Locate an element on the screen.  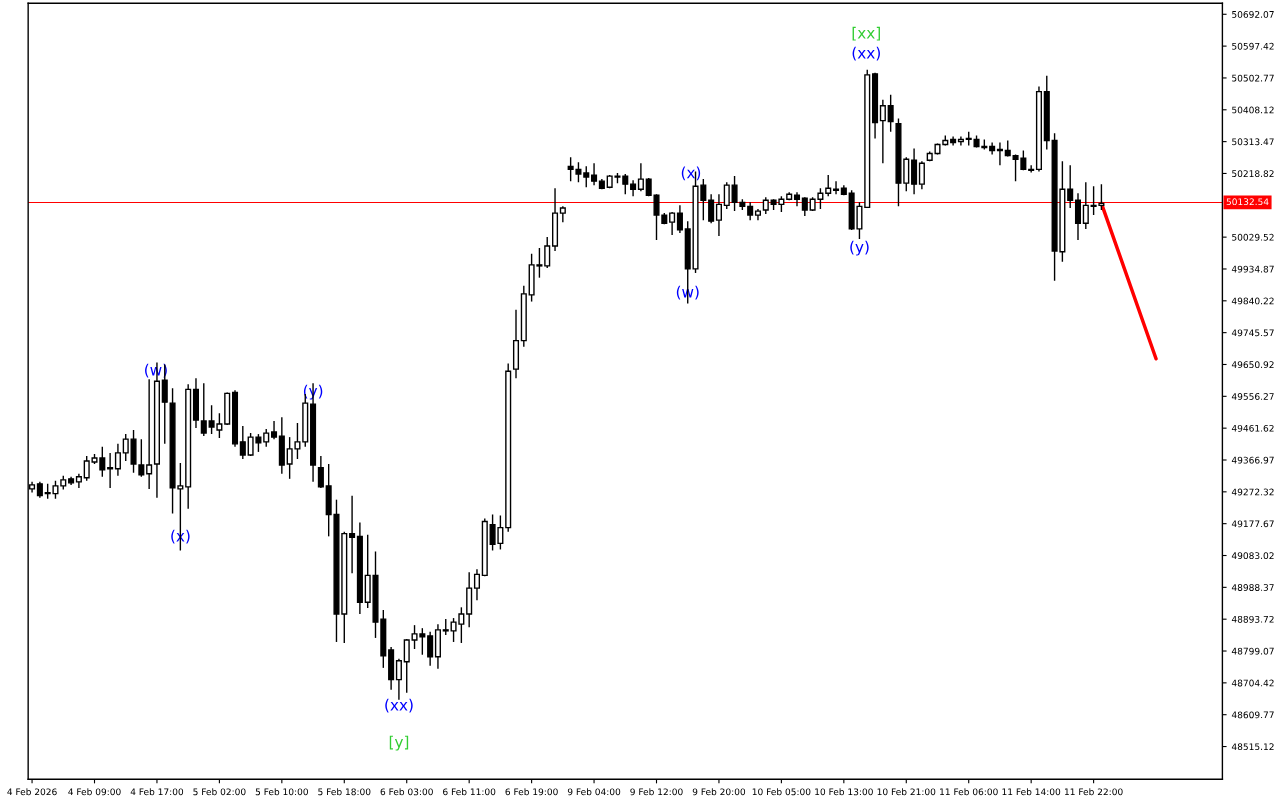
x-tick-label: 5 Feb 10:00 is located at coordinates (281, 792).